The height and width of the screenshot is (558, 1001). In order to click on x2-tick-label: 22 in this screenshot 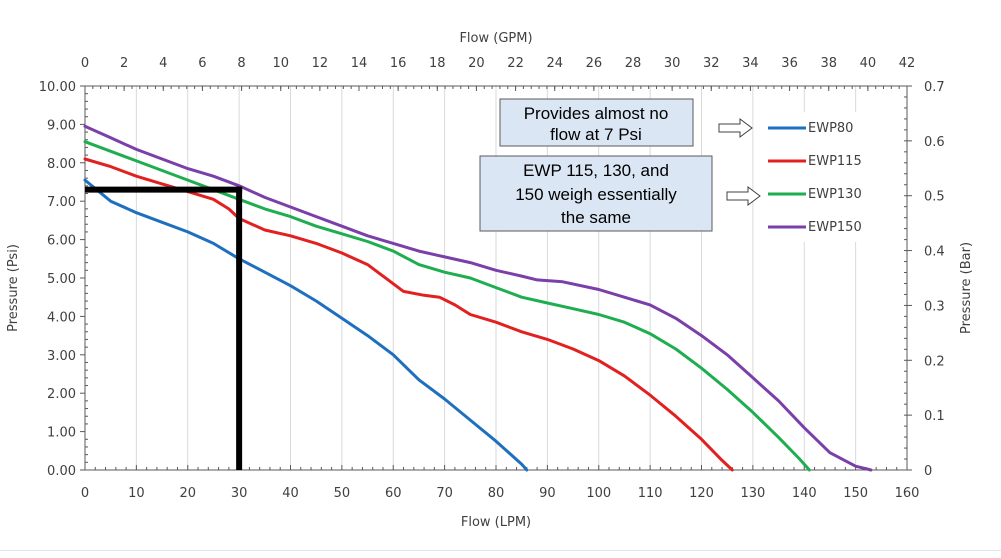, I will do `click(515, 63)`.